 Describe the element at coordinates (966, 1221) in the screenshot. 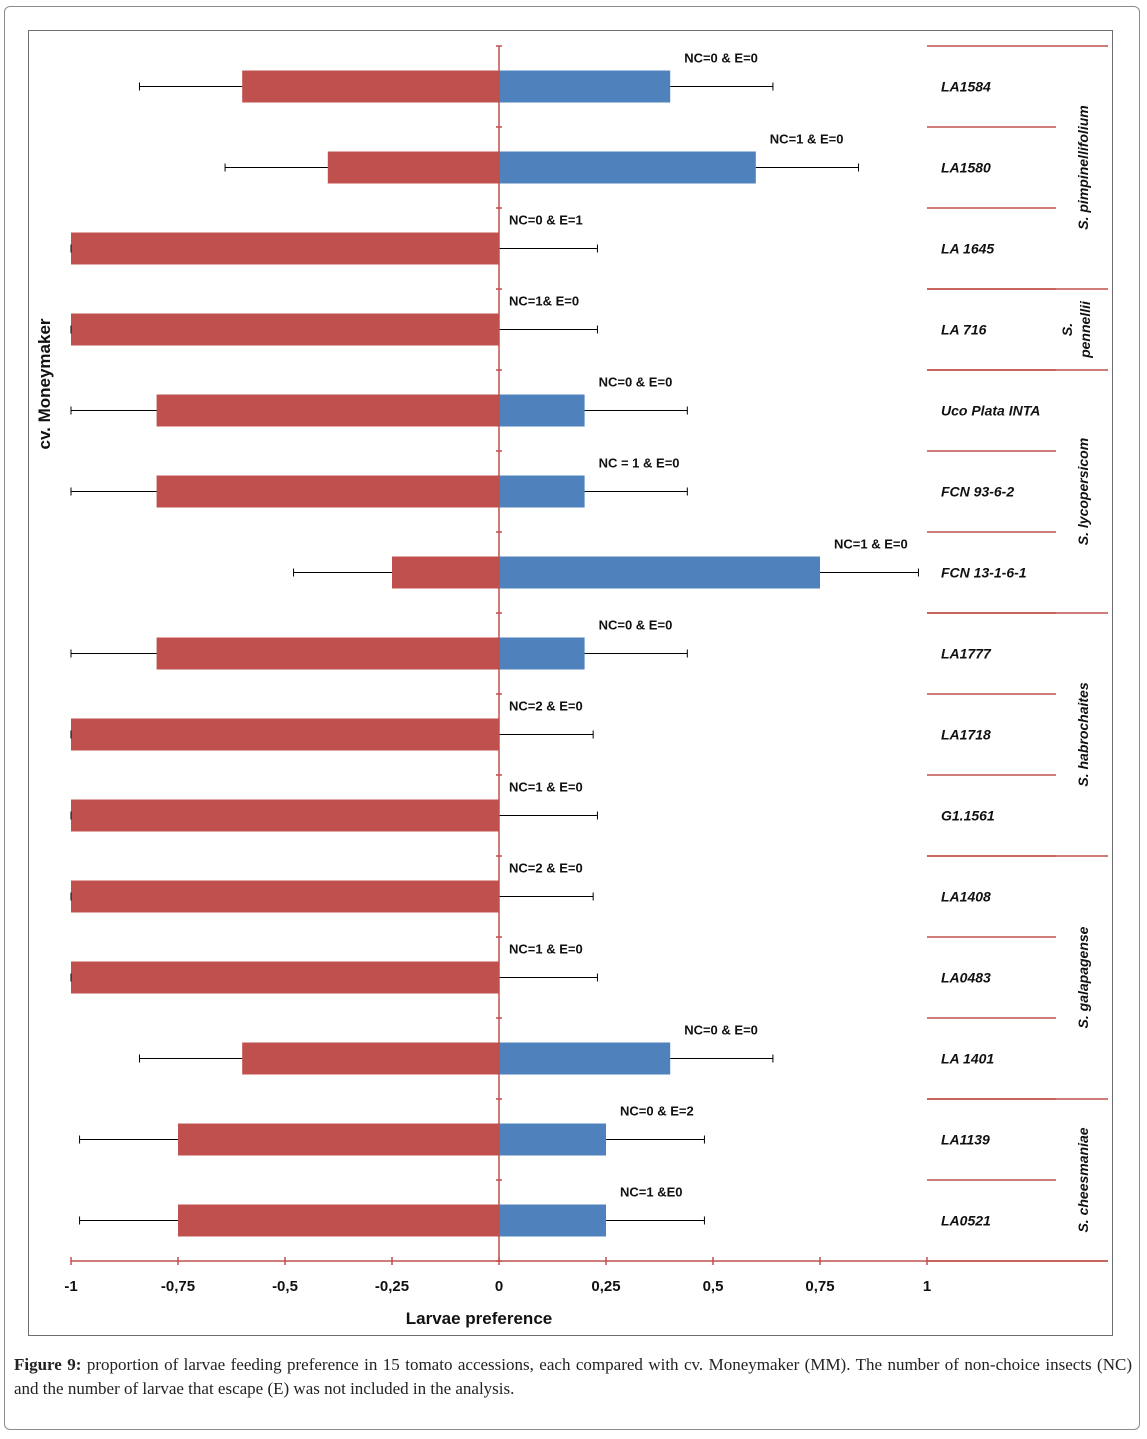

I see `accession-label: LA0521` at that location.